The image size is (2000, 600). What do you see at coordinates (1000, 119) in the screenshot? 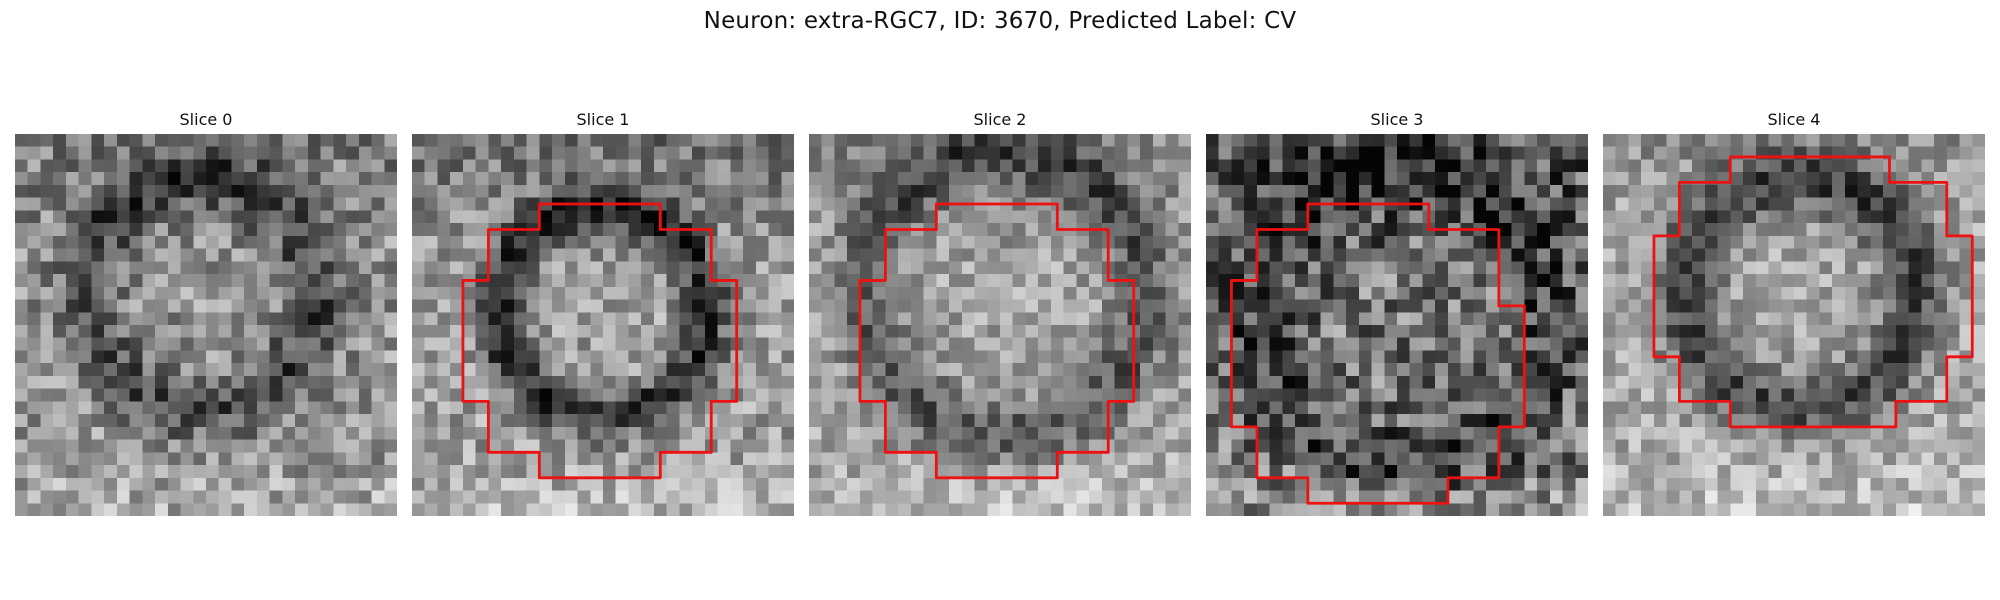
I see `panel-title: Slice 2` at bounding box center [1000, 119].